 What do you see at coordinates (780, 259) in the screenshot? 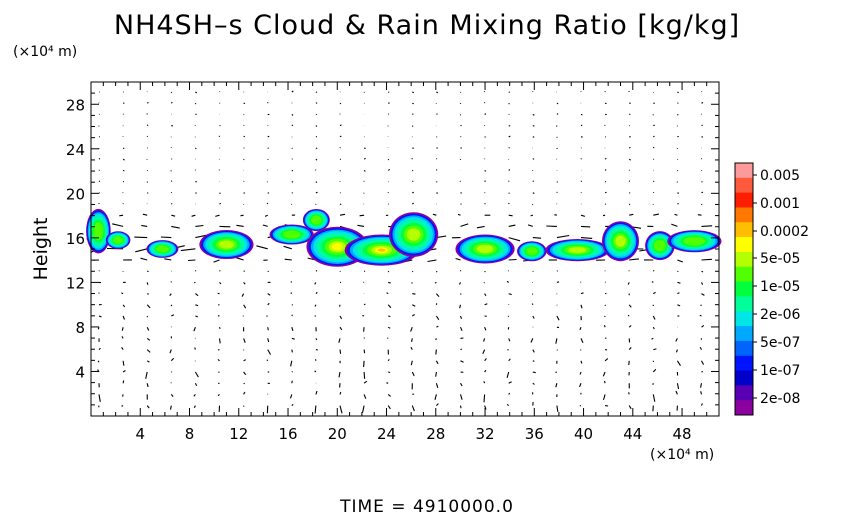
I see `colorbar-label: 5e-05` at bounding box center [780, 259].